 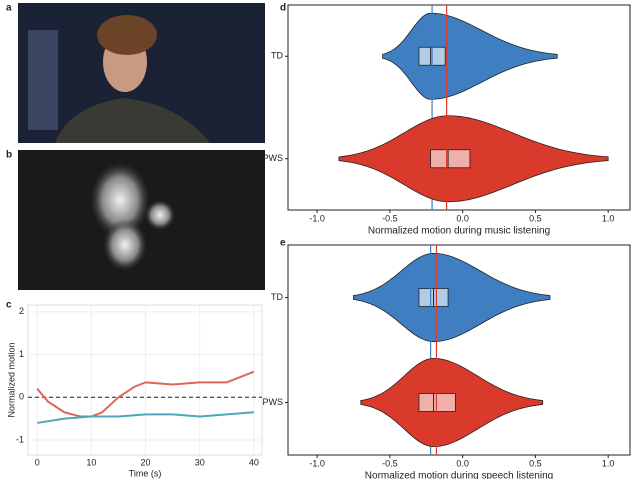 I want to click on photo, so click(x=141, y=73).